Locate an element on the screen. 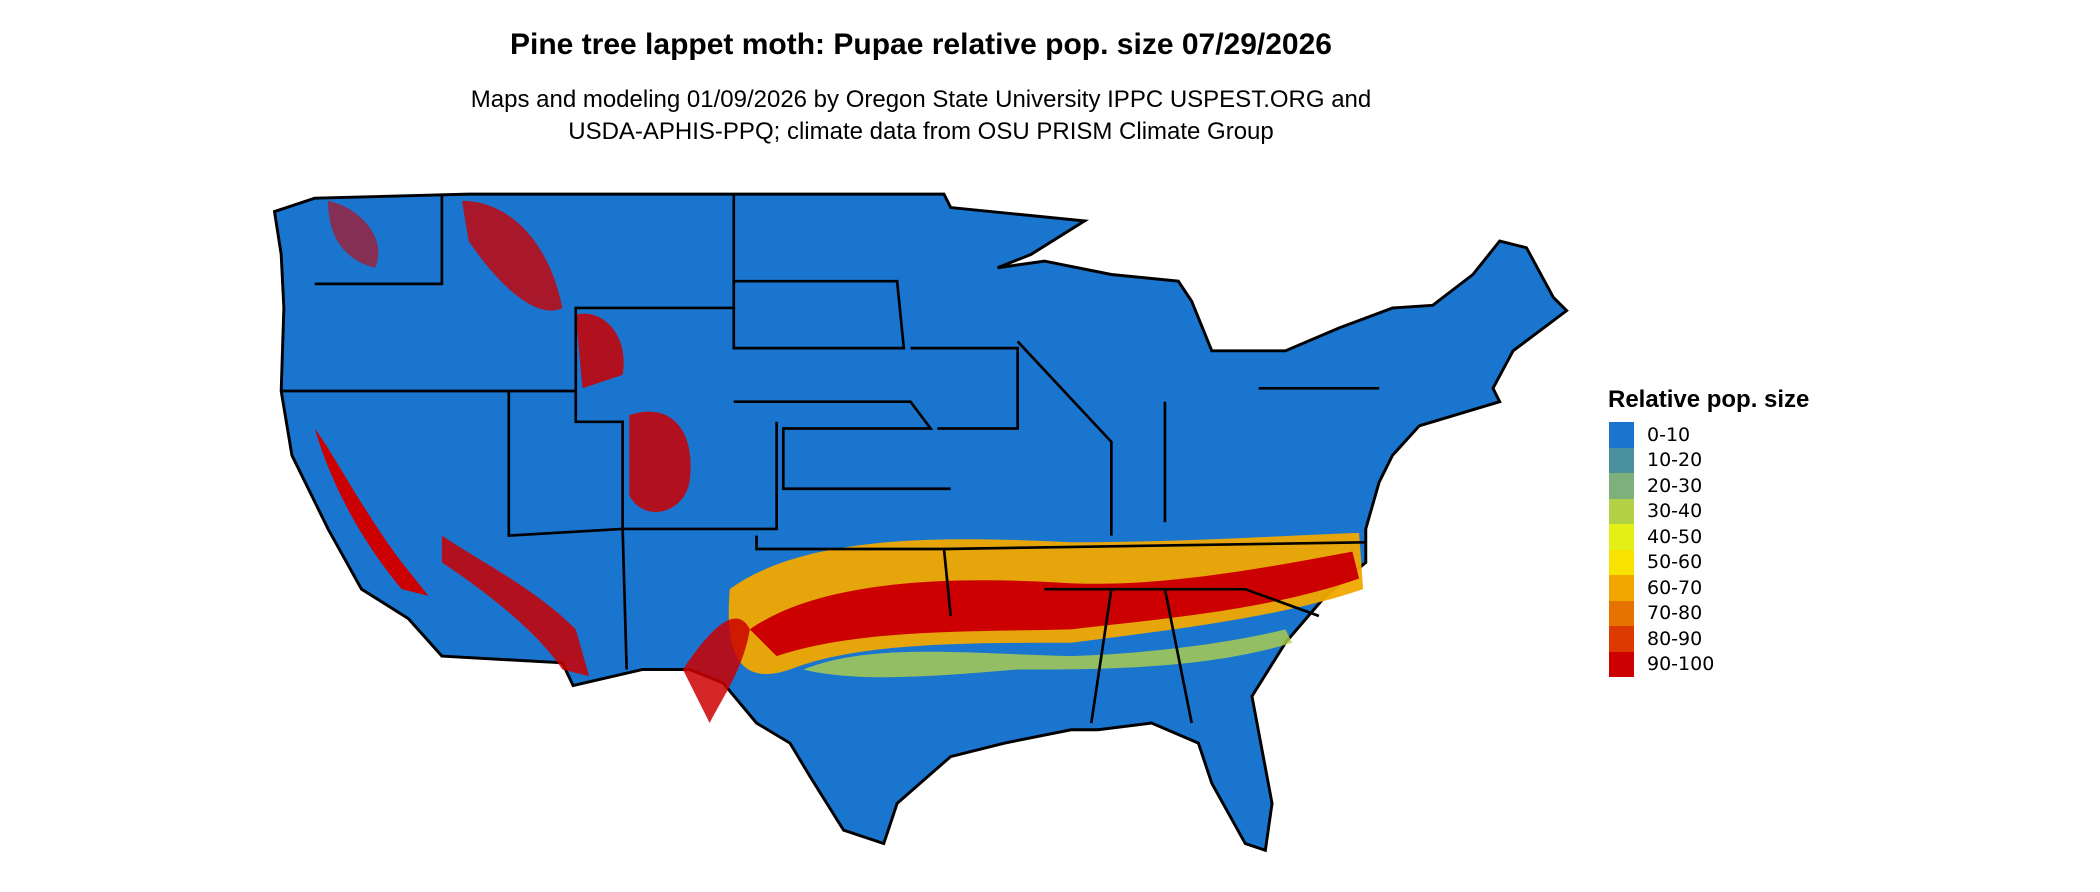  legend-label: 90-100 is located at coordinates (1681, 664).